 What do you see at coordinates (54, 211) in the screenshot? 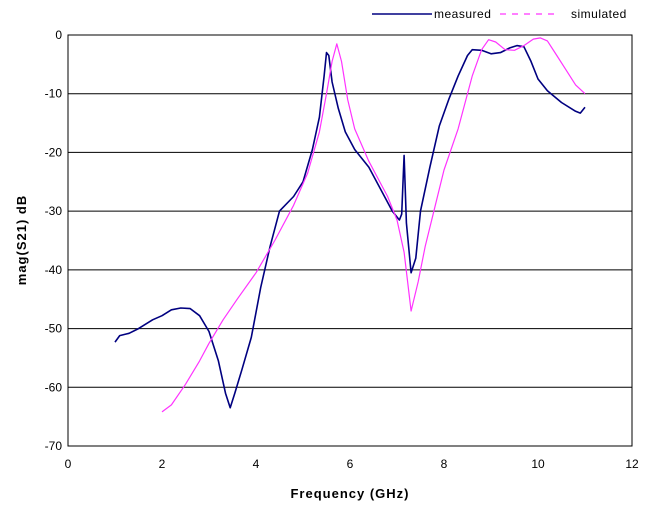
I see `y-tick-label: -30` at bounding box center [54, 211].